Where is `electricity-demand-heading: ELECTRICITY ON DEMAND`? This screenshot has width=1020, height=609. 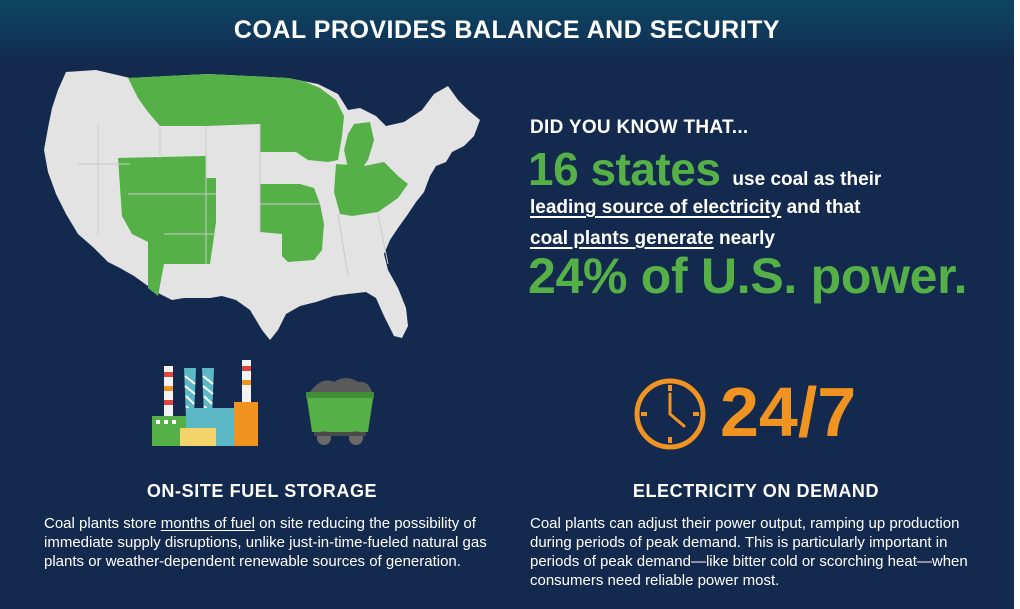 electricity-demand-heading: ELECTRICITY ON DEMAND is located at coordinates (756, 491).